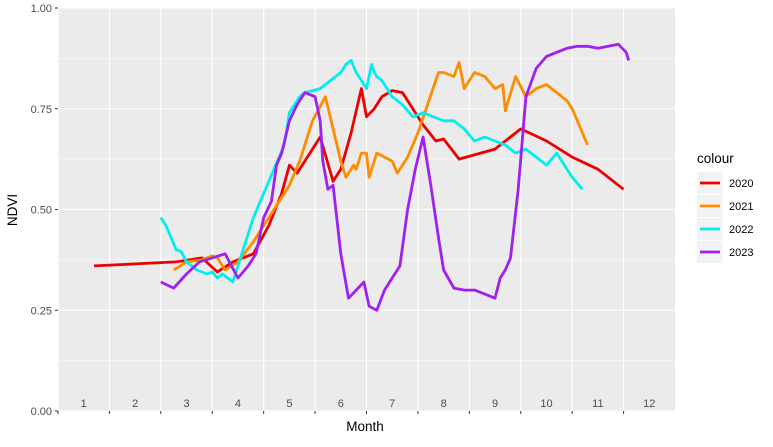 This screenshot has width=773, height=447. What do you see at coordinates (725, 217) in the screenshot?
I see `legend-items: 2020 2021 2022 2023` at bounding box center [725, 217].